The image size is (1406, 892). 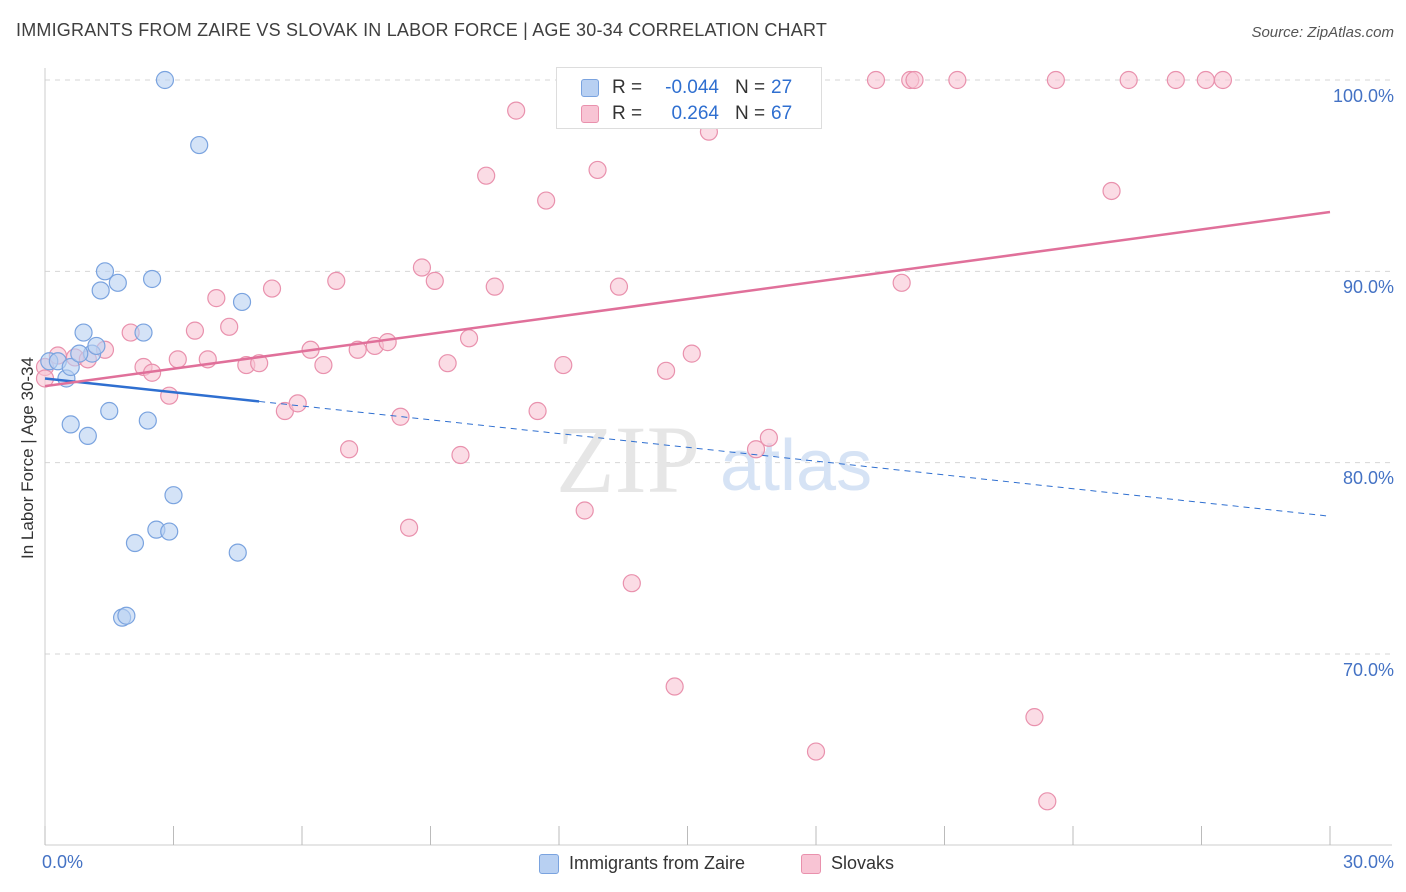 What do you see at coordinates (627, 113) in the screenshot?
I see `slovak-r-label: R =` at bounding box center [627, 113].